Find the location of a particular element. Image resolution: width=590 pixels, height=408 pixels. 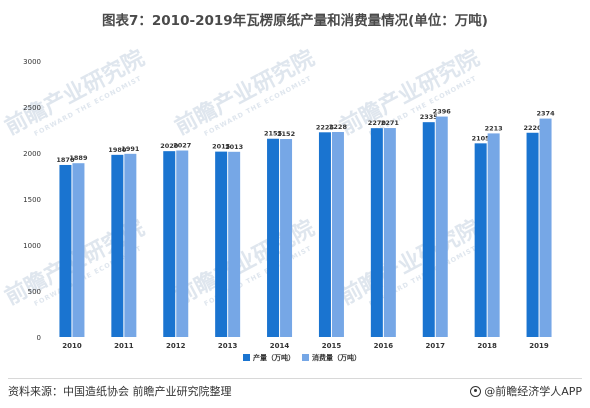

y-tick-label: 1500 is located at coordinates (32, 200).